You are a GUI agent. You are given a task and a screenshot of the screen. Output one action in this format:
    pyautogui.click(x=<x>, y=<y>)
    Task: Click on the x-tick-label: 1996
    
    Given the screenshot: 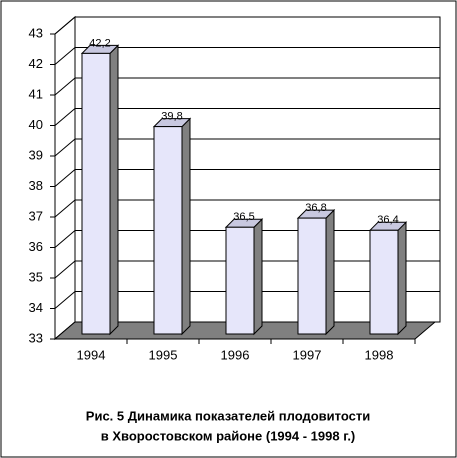 What is the action you would take?
    pyautogui.click(x=235, y=354)
    